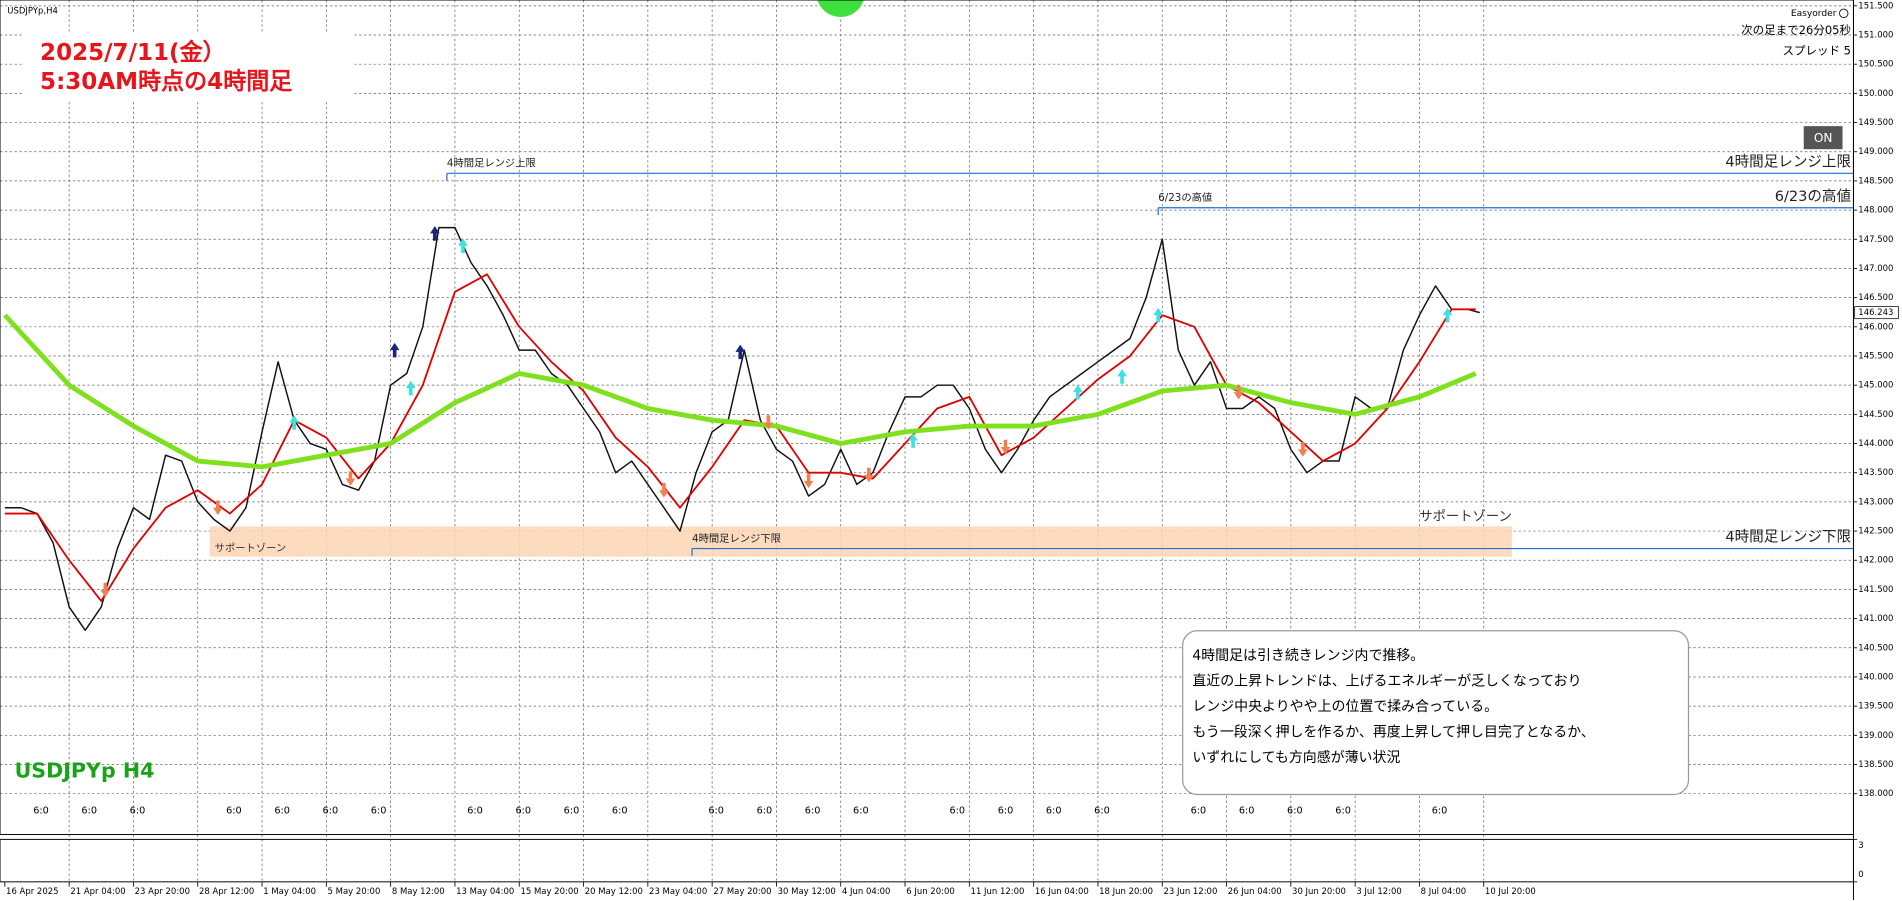  What do you see at coordinates (85, 770) in the screenshot?
I see `watermark: USDJPYp H4` at bounding box center [85, 770].